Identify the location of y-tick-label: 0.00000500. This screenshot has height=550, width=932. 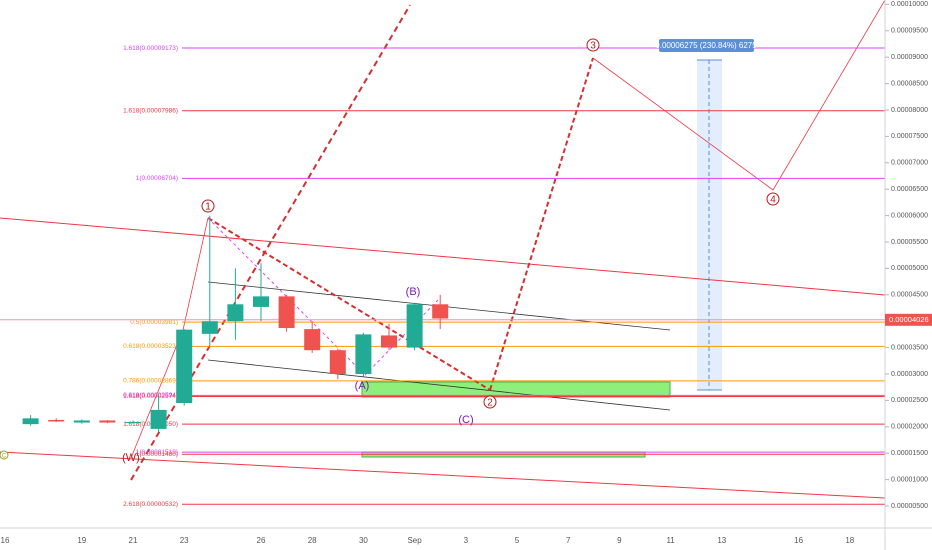
(909, 506).